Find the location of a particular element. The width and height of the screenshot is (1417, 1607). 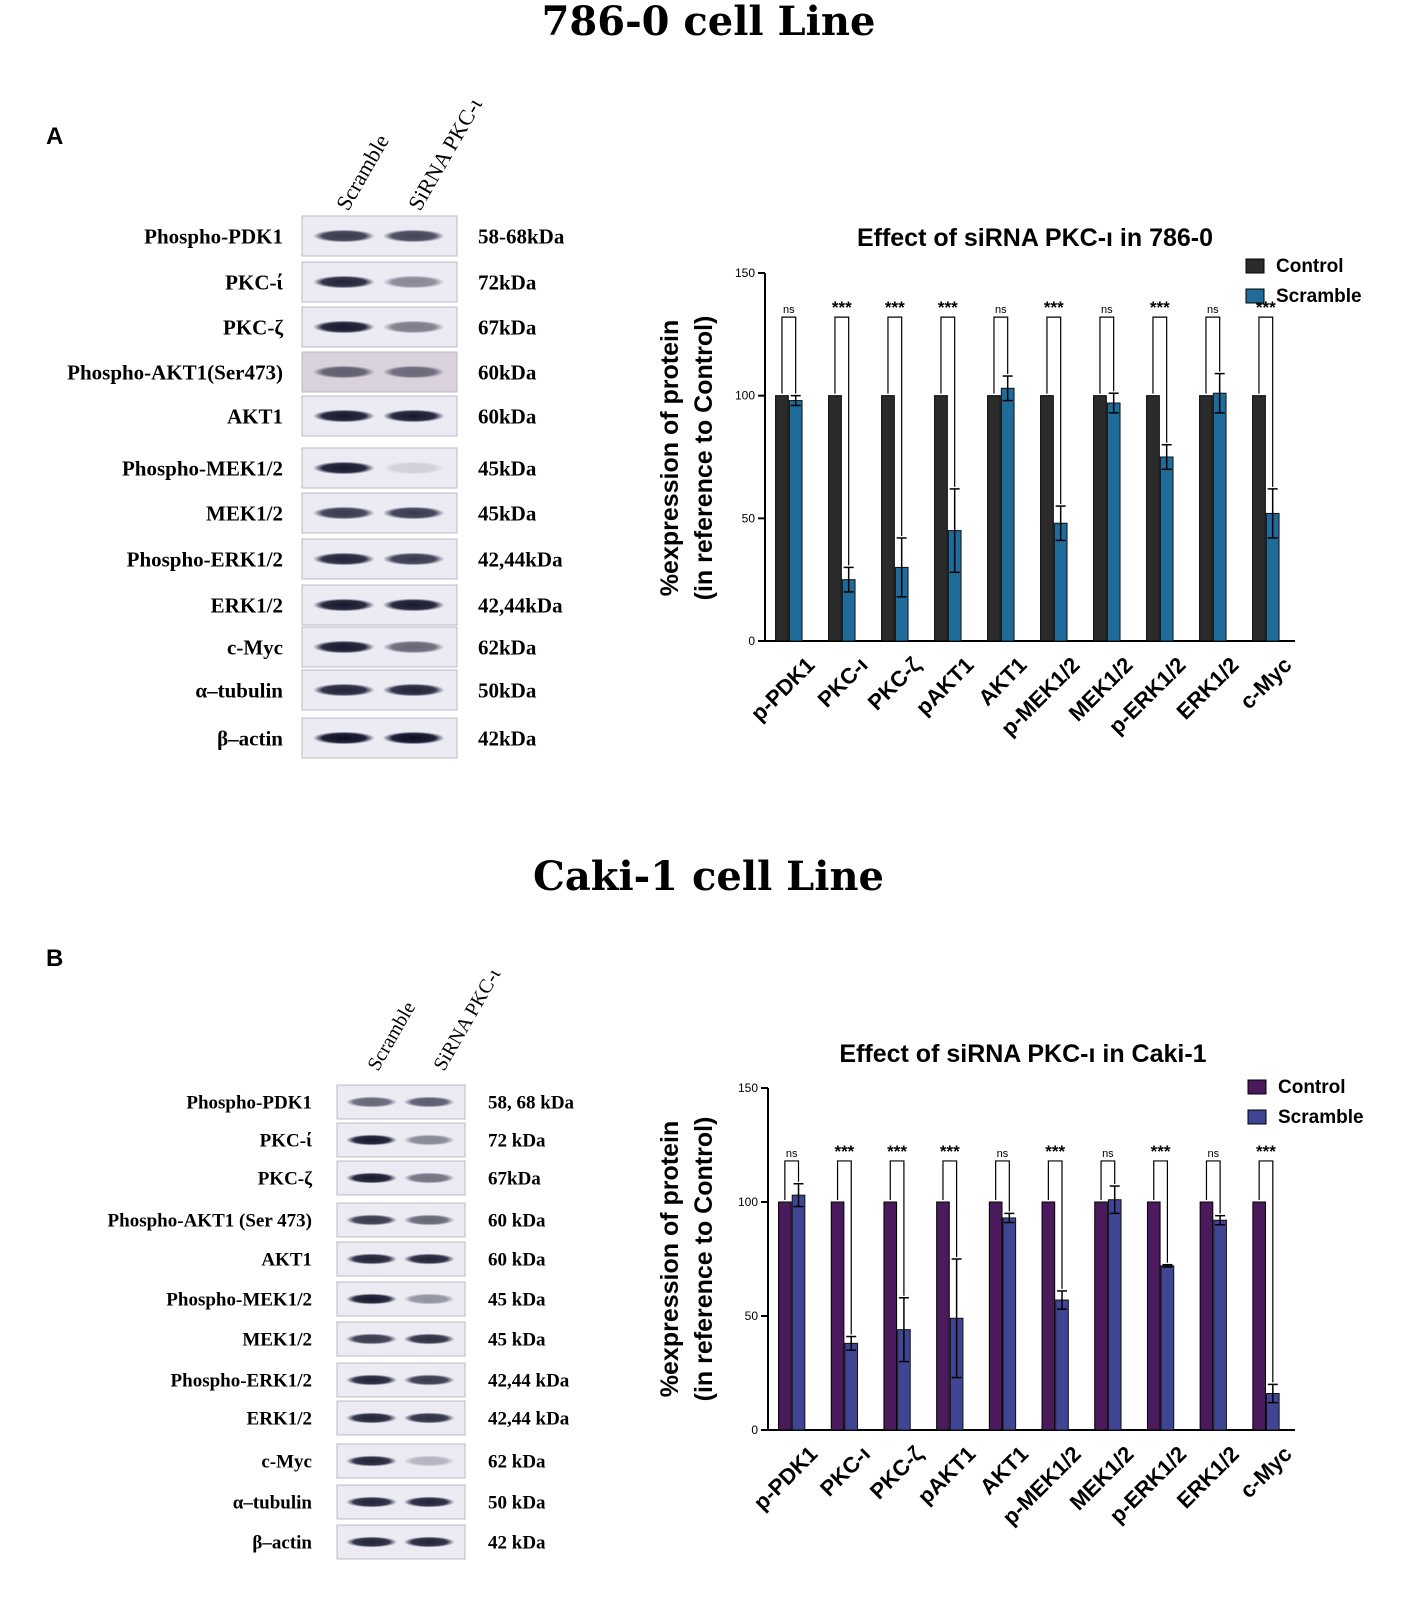

legend-swatch is located at coordinates (1257, 1087).